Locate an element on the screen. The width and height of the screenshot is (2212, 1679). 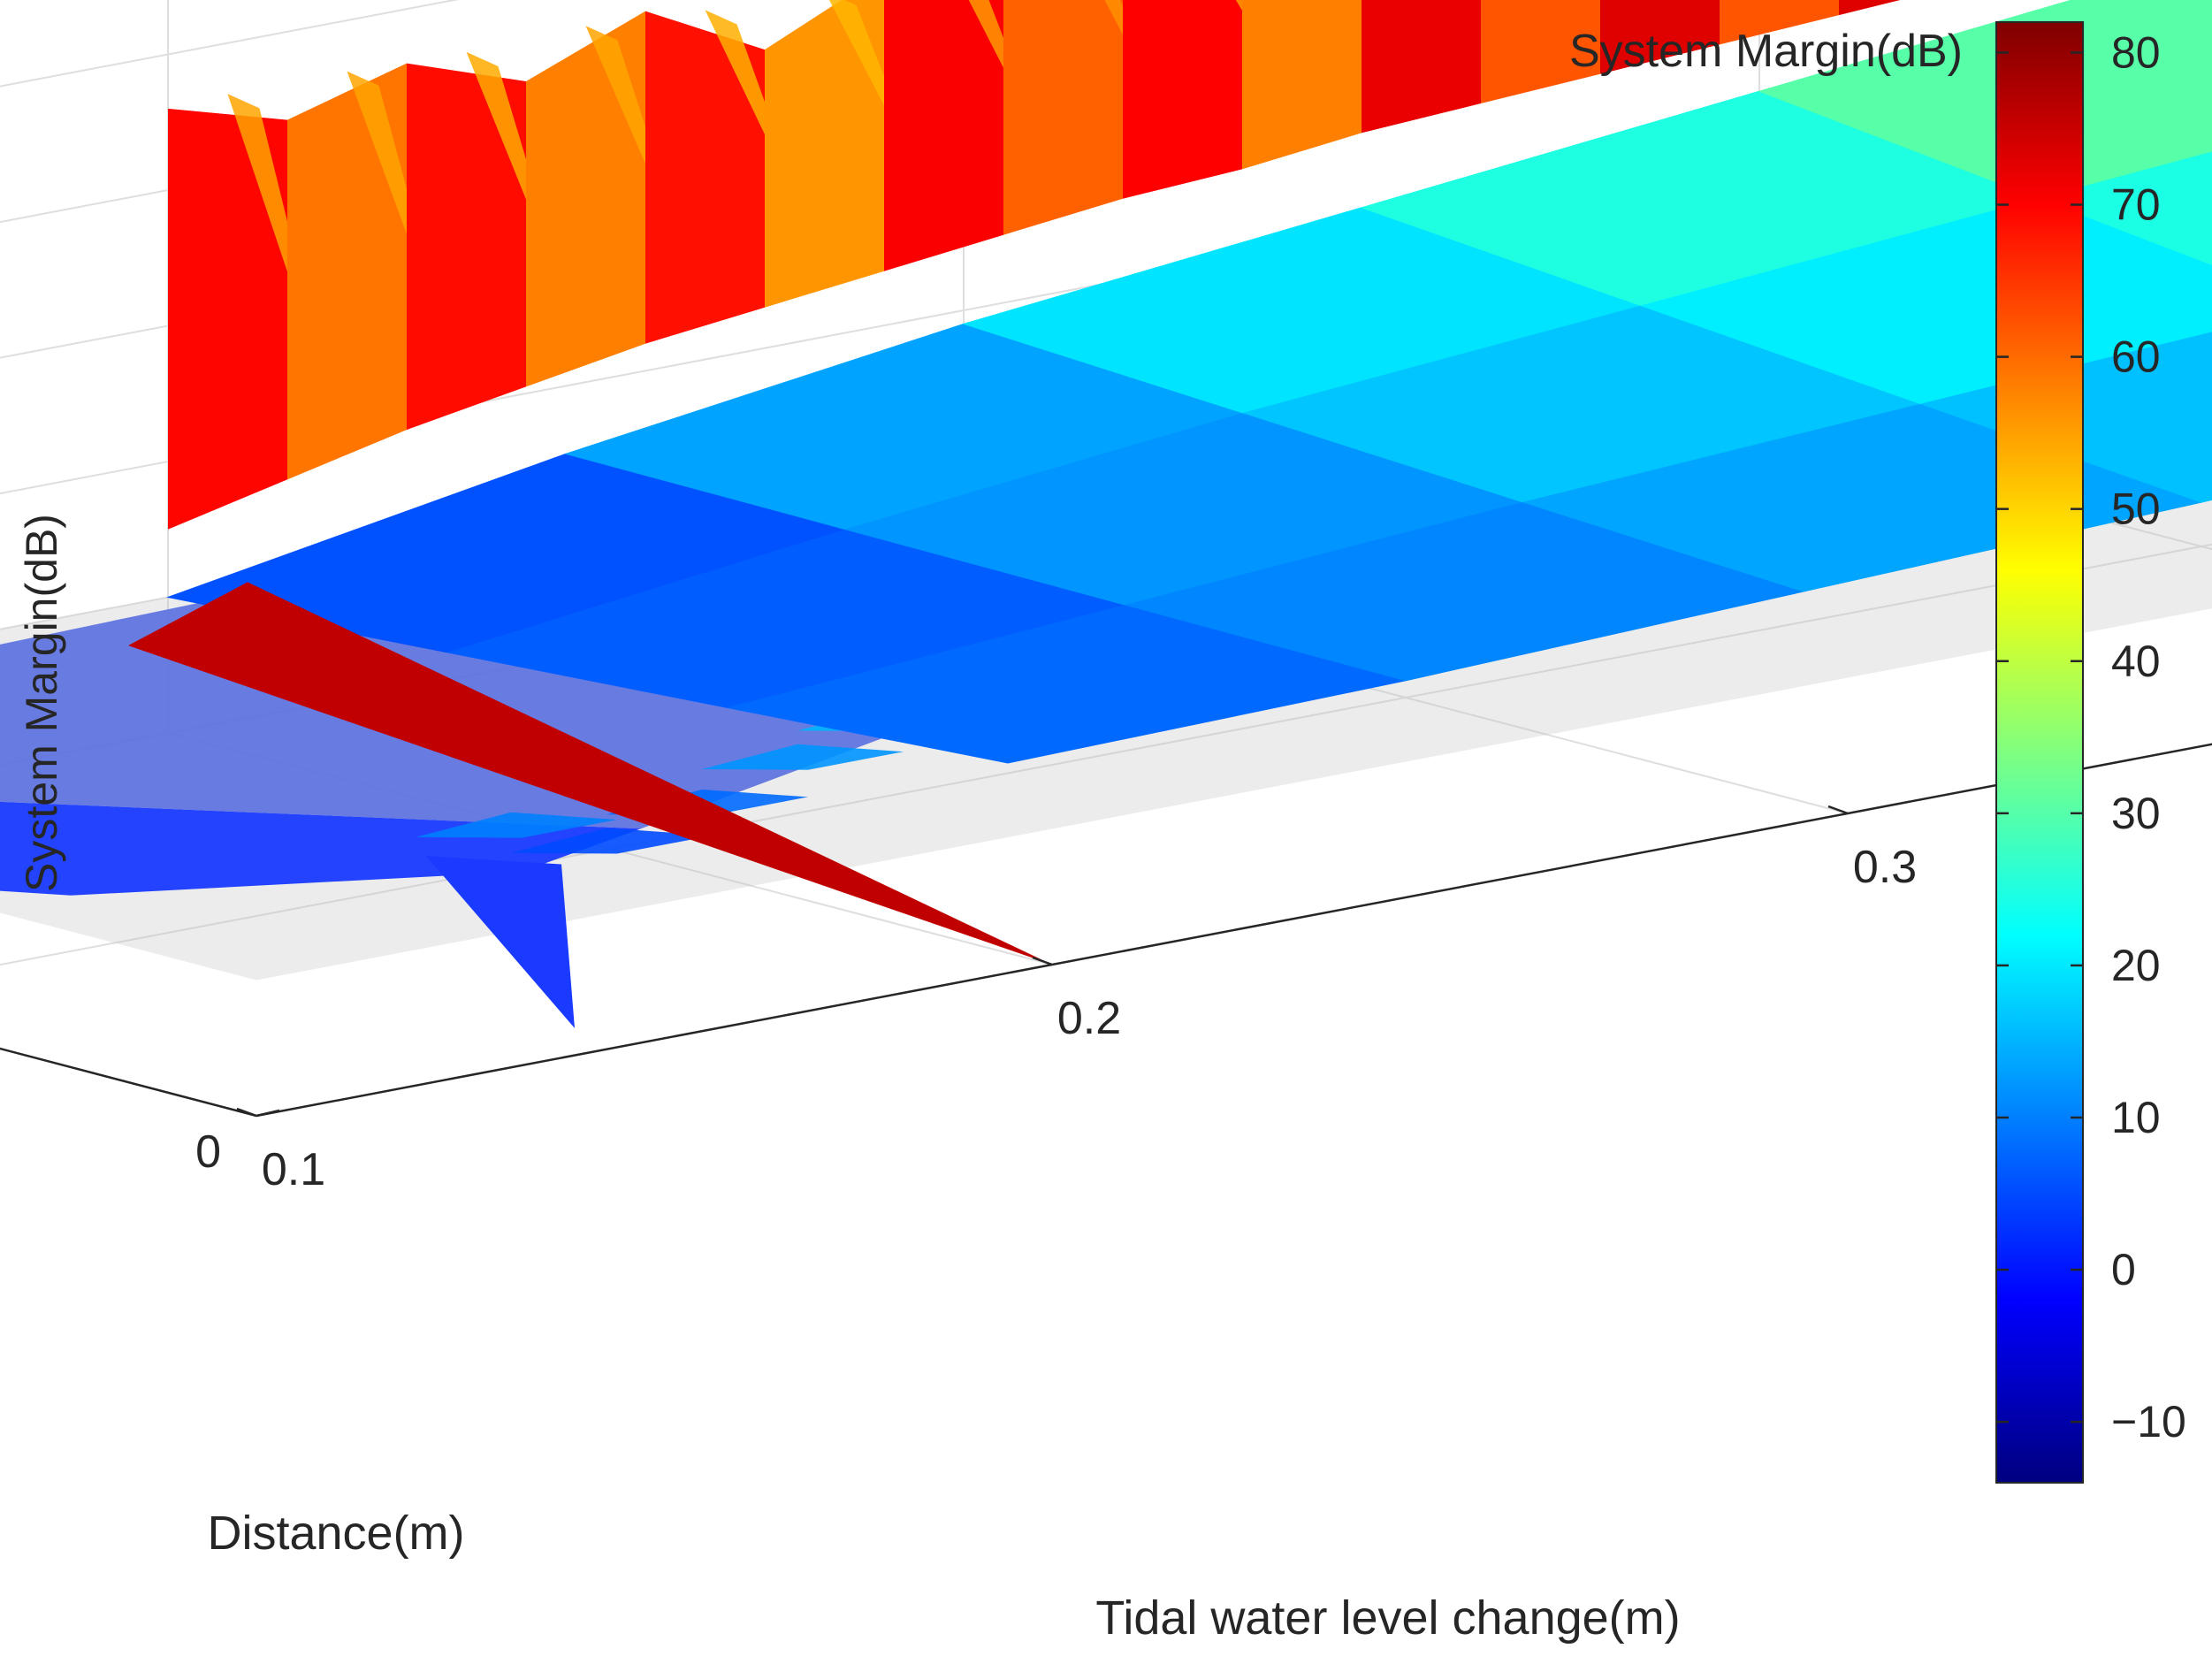
z-axis-label: System Margin(dB) is located at coordinates (41, 703).